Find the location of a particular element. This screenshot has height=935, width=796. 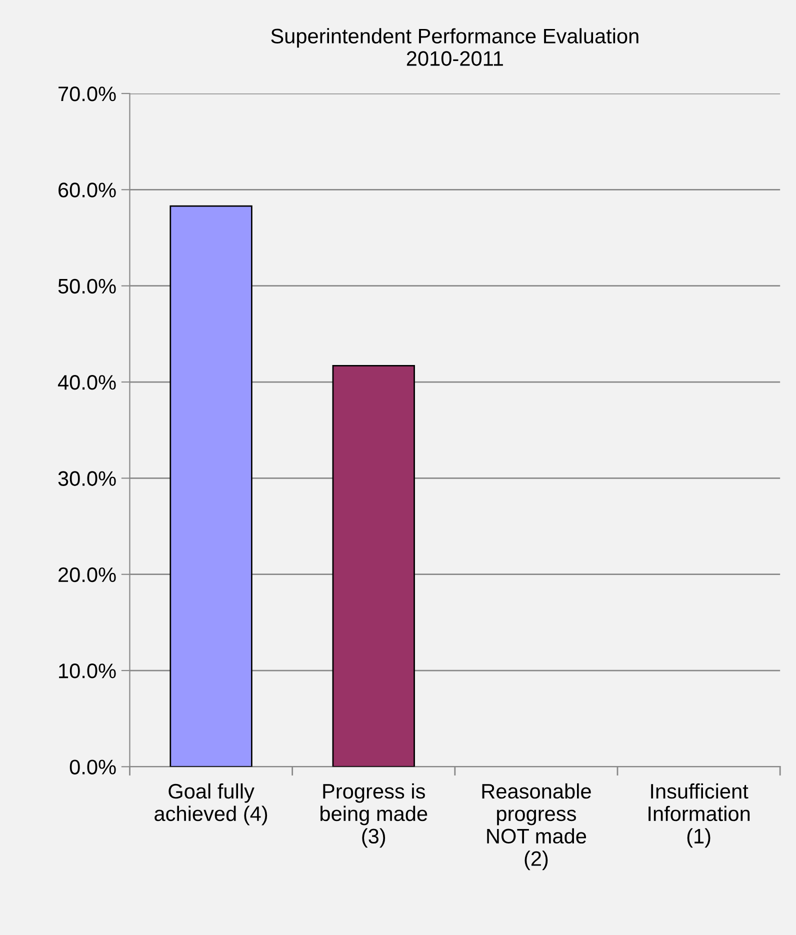

y-tick-label: 60.0% is located at coordinates (87, 190).